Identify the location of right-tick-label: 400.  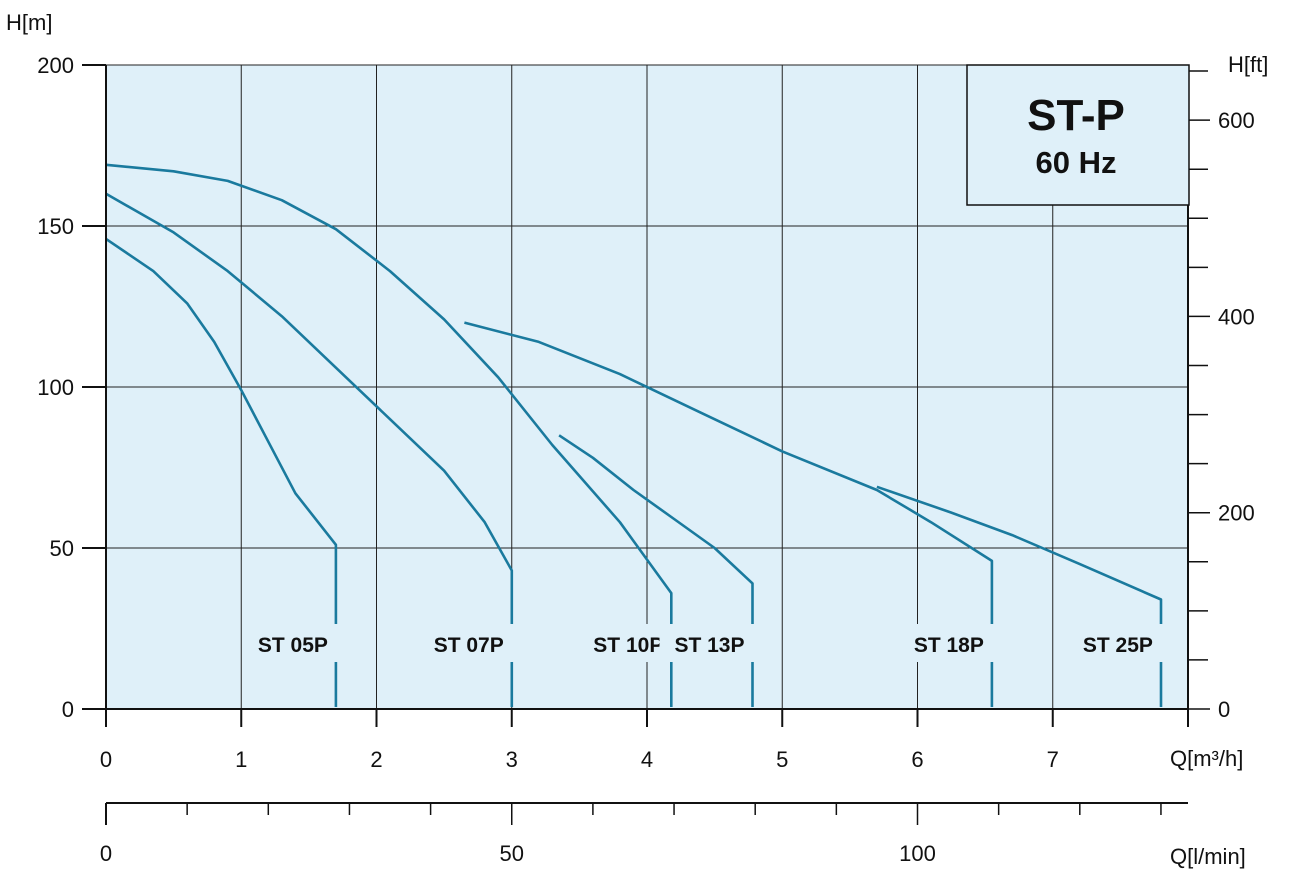
(1236, 316).